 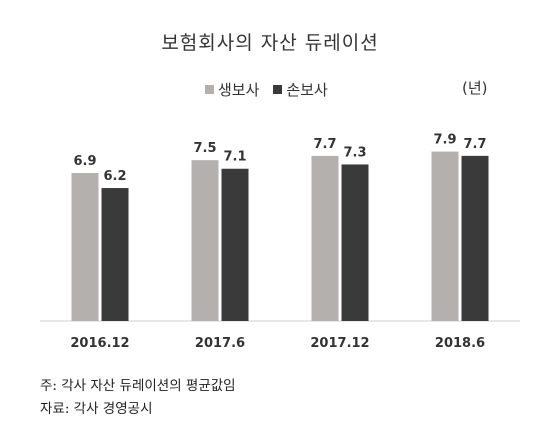 I want to click on data-label-손보사-2018.6: 7.7, so click(x=474, y=144).